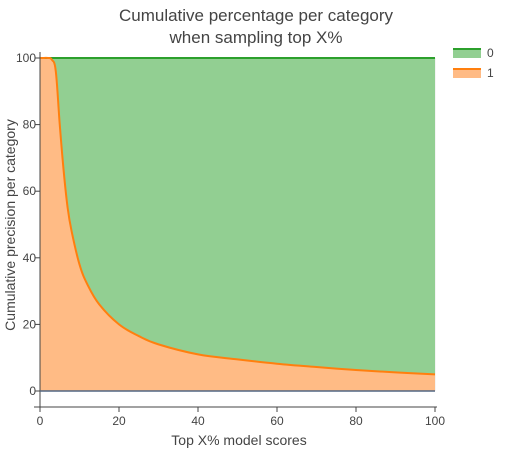 Image resolution: width=512 pixels, height=450 pixels. What do you see at coordinates (119, 421) in the screenshot?
I see `x-tick-label-20: 20` at bounding box center [119, 421].